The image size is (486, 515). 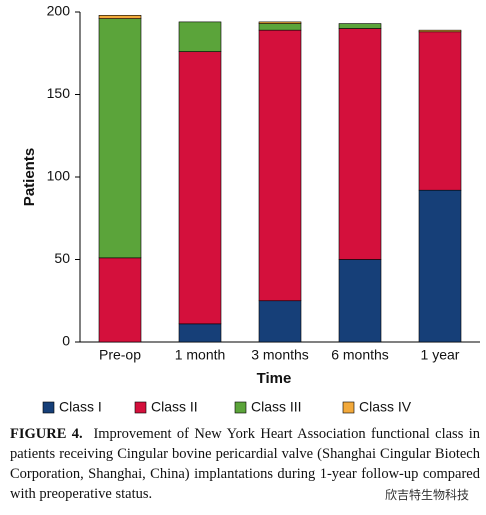 What do you see at coordinates (62, 258) in the screenshot?
I see `y-tick-label: 50` at bounding box center [62, 258].